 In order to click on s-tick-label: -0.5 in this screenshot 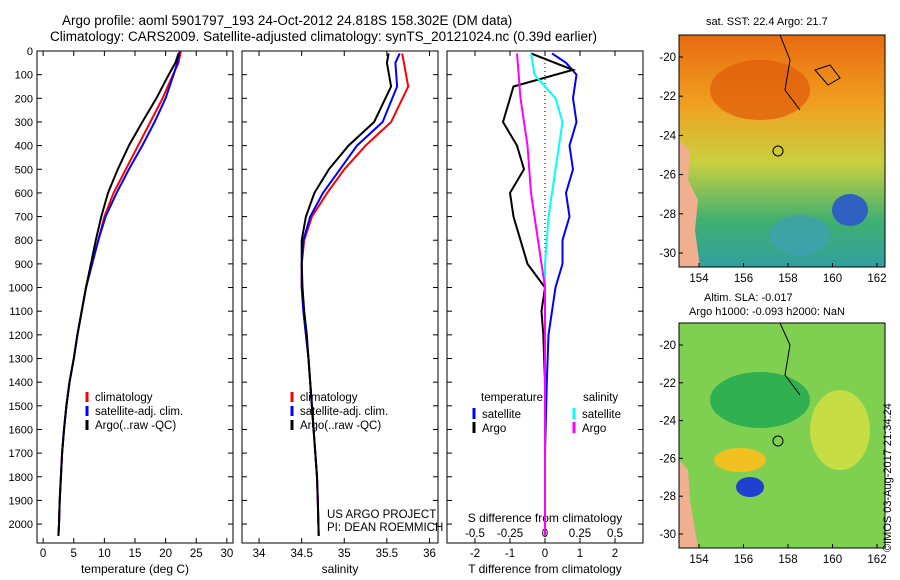, I will do `click(475, 534)`.